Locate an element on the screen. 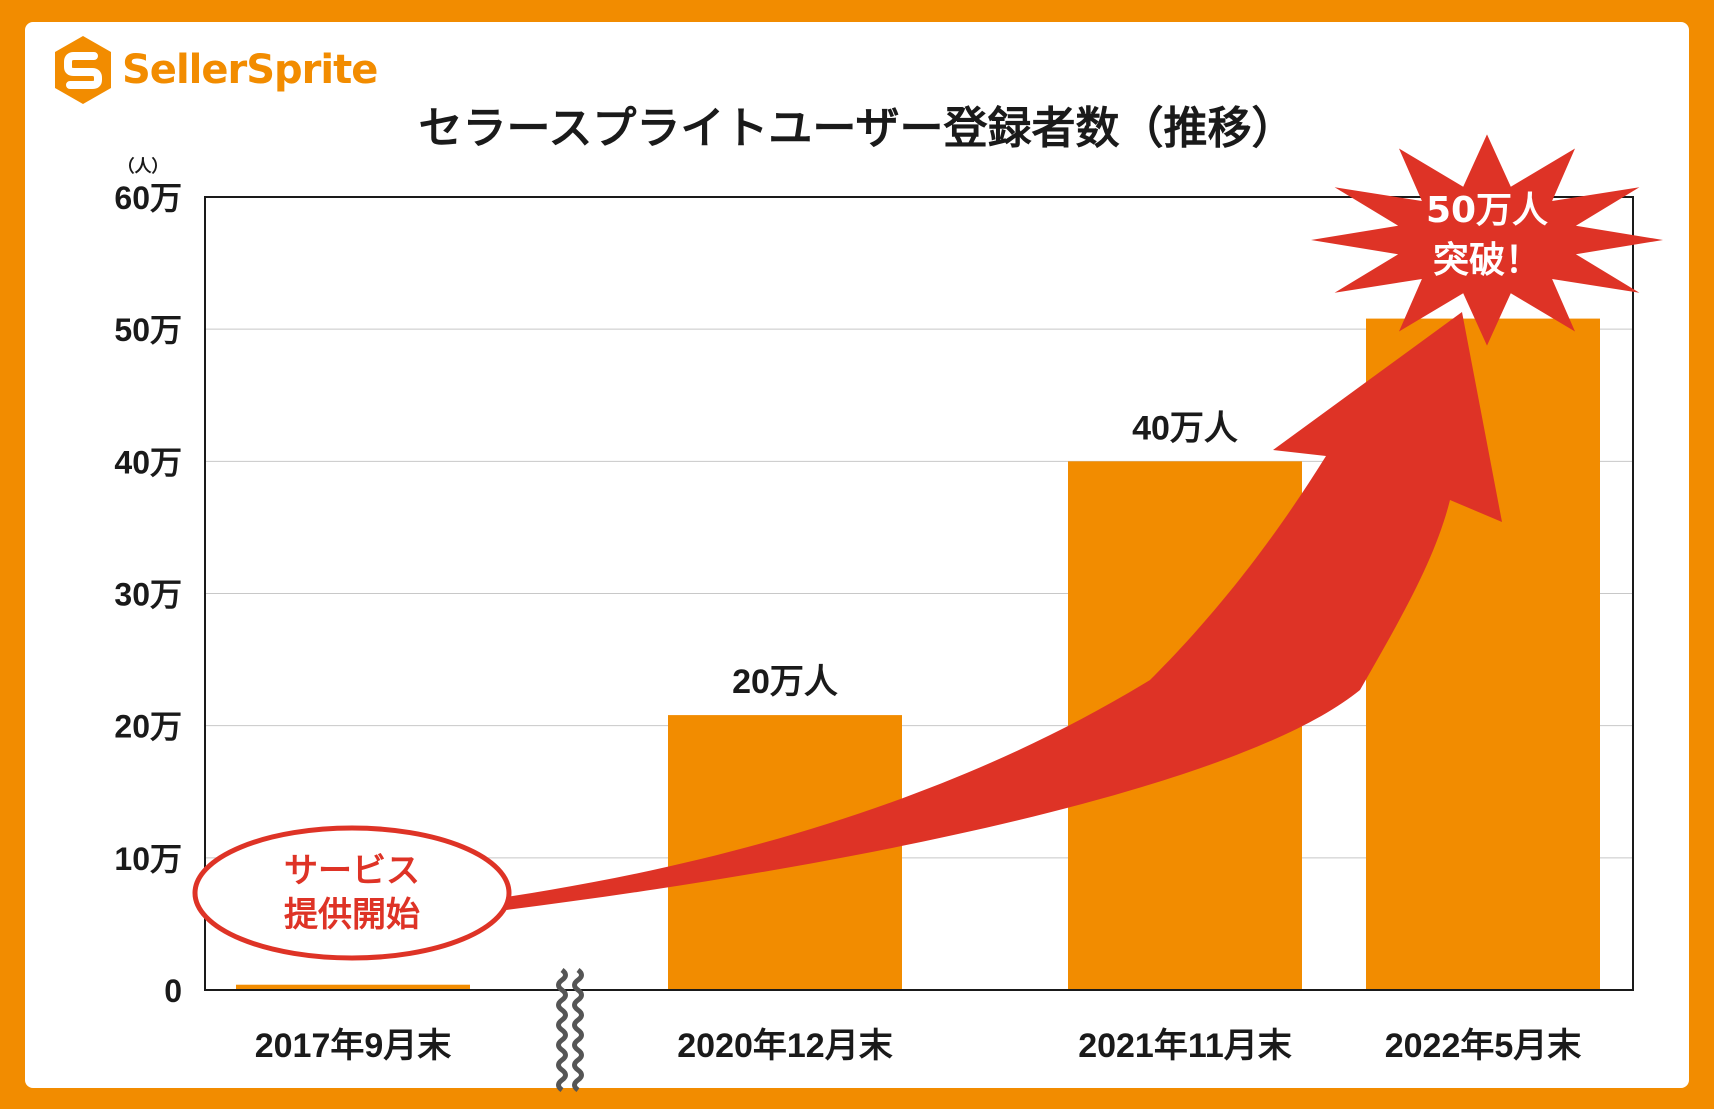 The height and width of the screenshot is (1109, 1714). y-tick-label: 0 is located at coordinates (173, 991).